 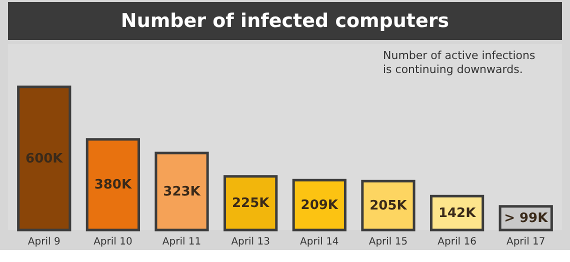 What do you see at coordinates (44, 242) in the screenshot?
I see `x-tick-label: April 9` at bounding box center [44, 242].